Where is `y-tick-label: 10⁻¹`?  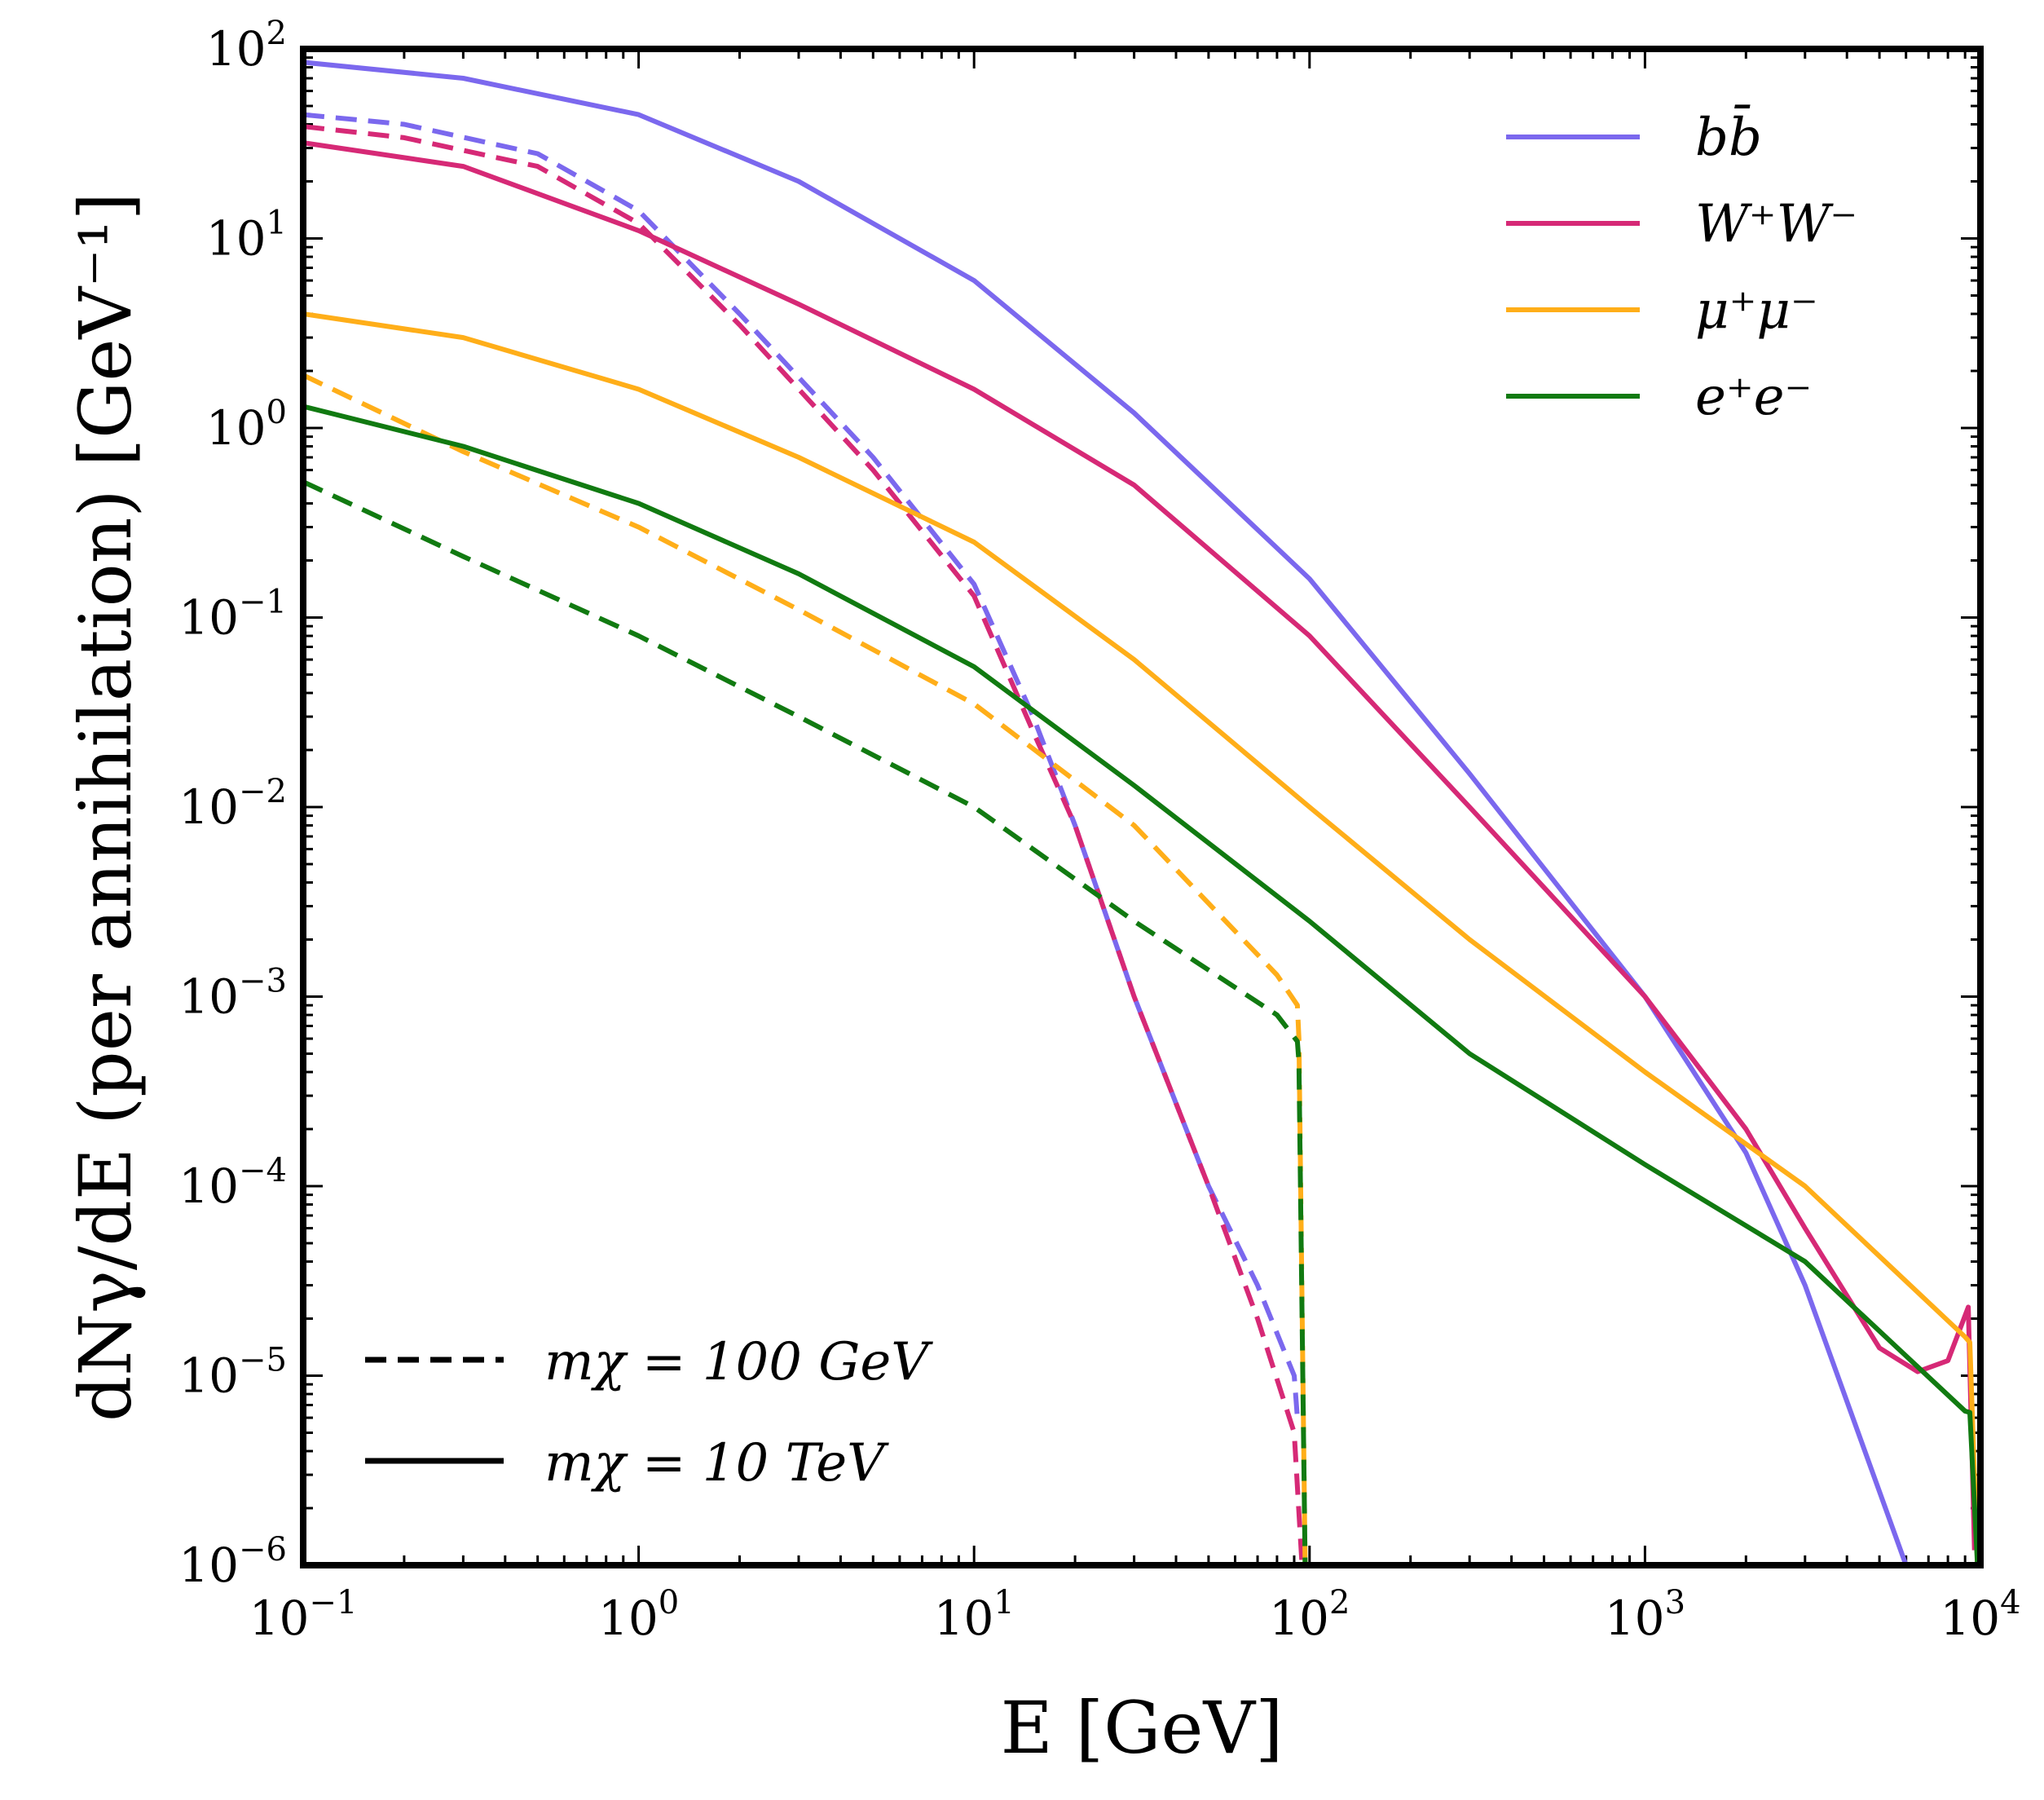
y-tick-label: 10⁻¹ is located at coordinates (232, 615).